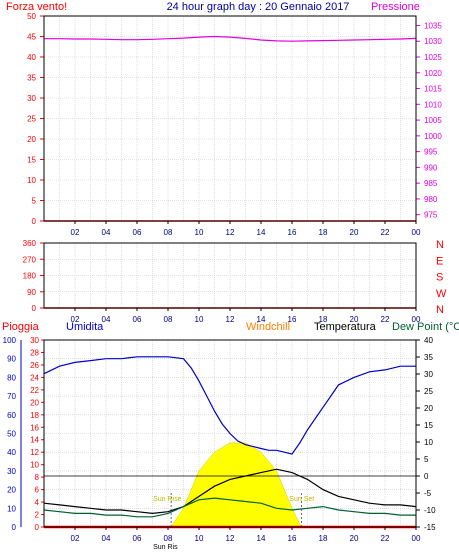 Image resolution: width=459 pixels, height=560 pixels. What do you see at coordinates (167, 499) in the screenshot?
I see `sun-rise-label: Sun Rise` at bounding box center [167, 499].